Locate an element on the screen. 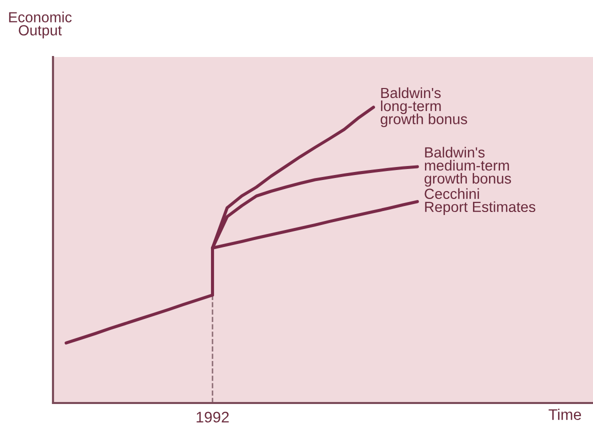 The width and height of the screenshot is (593, 431). text: Time is located at coordinates (565, 414).